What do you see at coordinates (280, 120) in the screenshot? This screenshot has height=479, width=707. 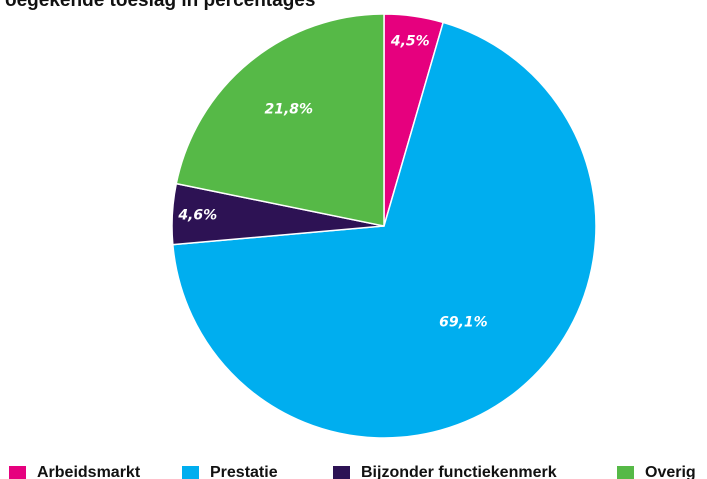 I see `pie-slice-overig` at bounding box center [280, 120].